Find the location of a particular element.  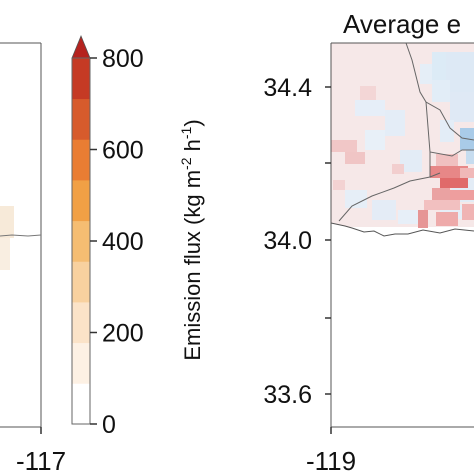

coastline is located at coordinates (402, 229).